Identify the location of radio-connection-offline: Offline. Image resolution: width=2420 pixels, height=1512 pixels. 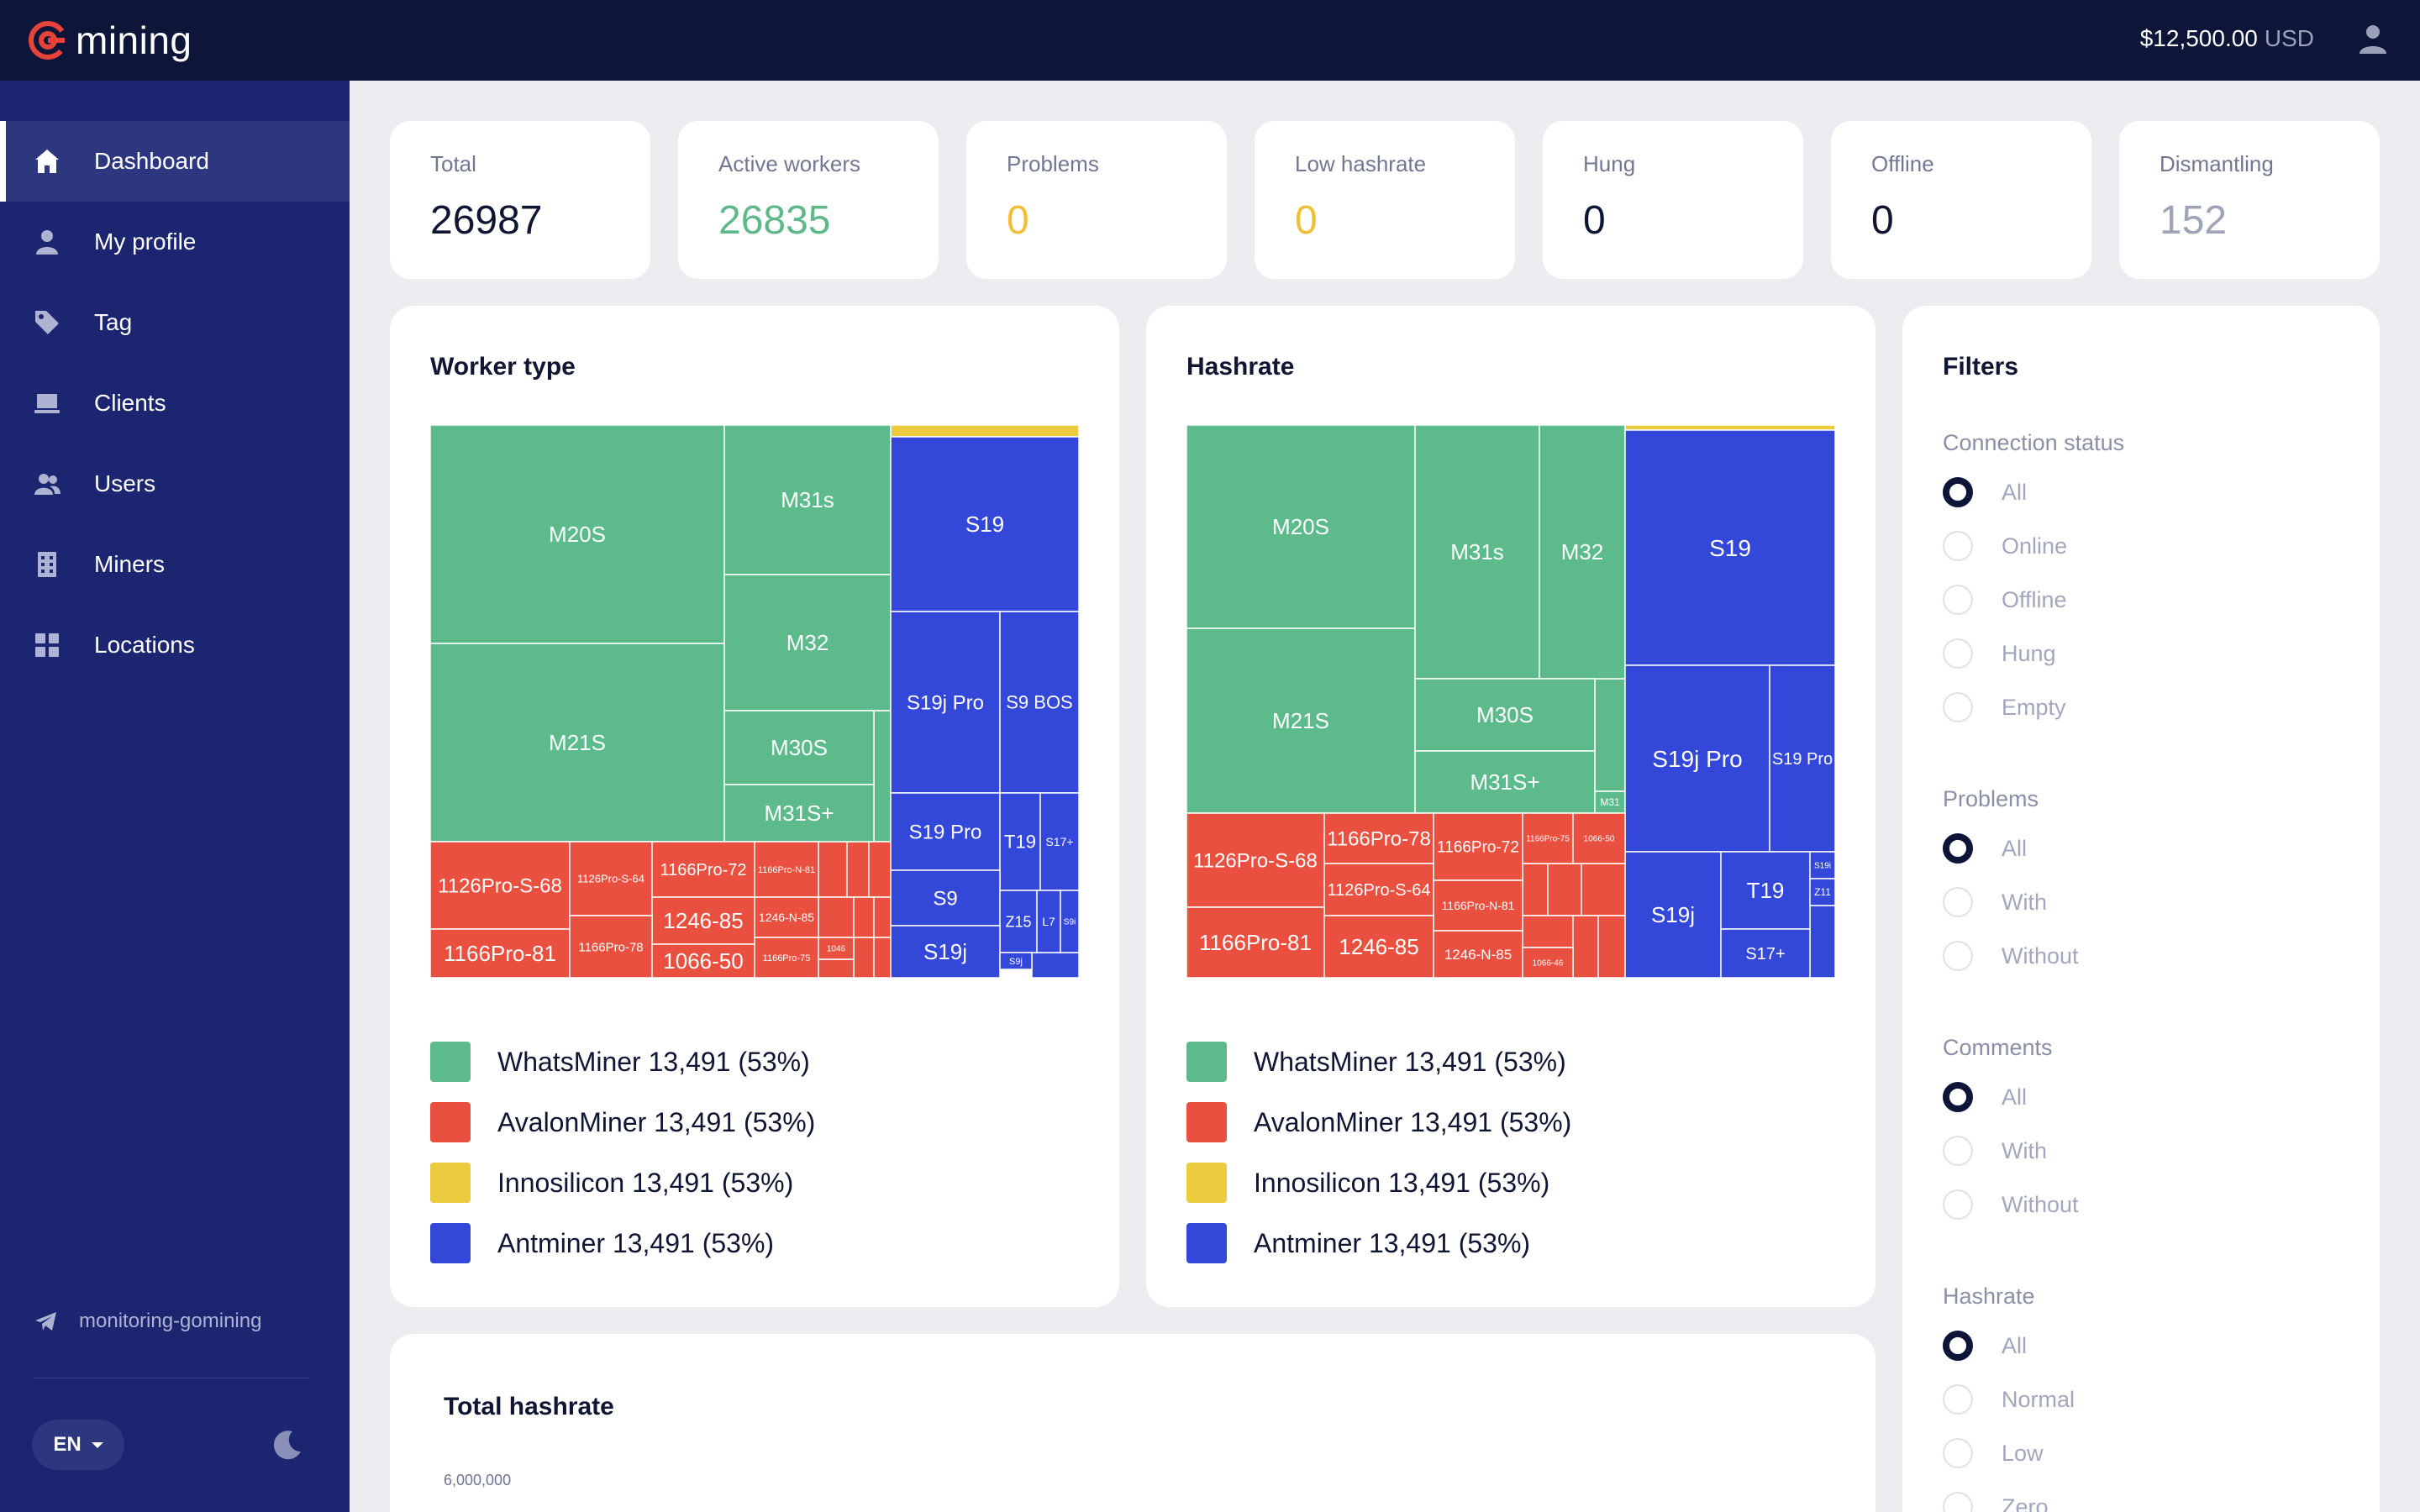
(2005, 600).